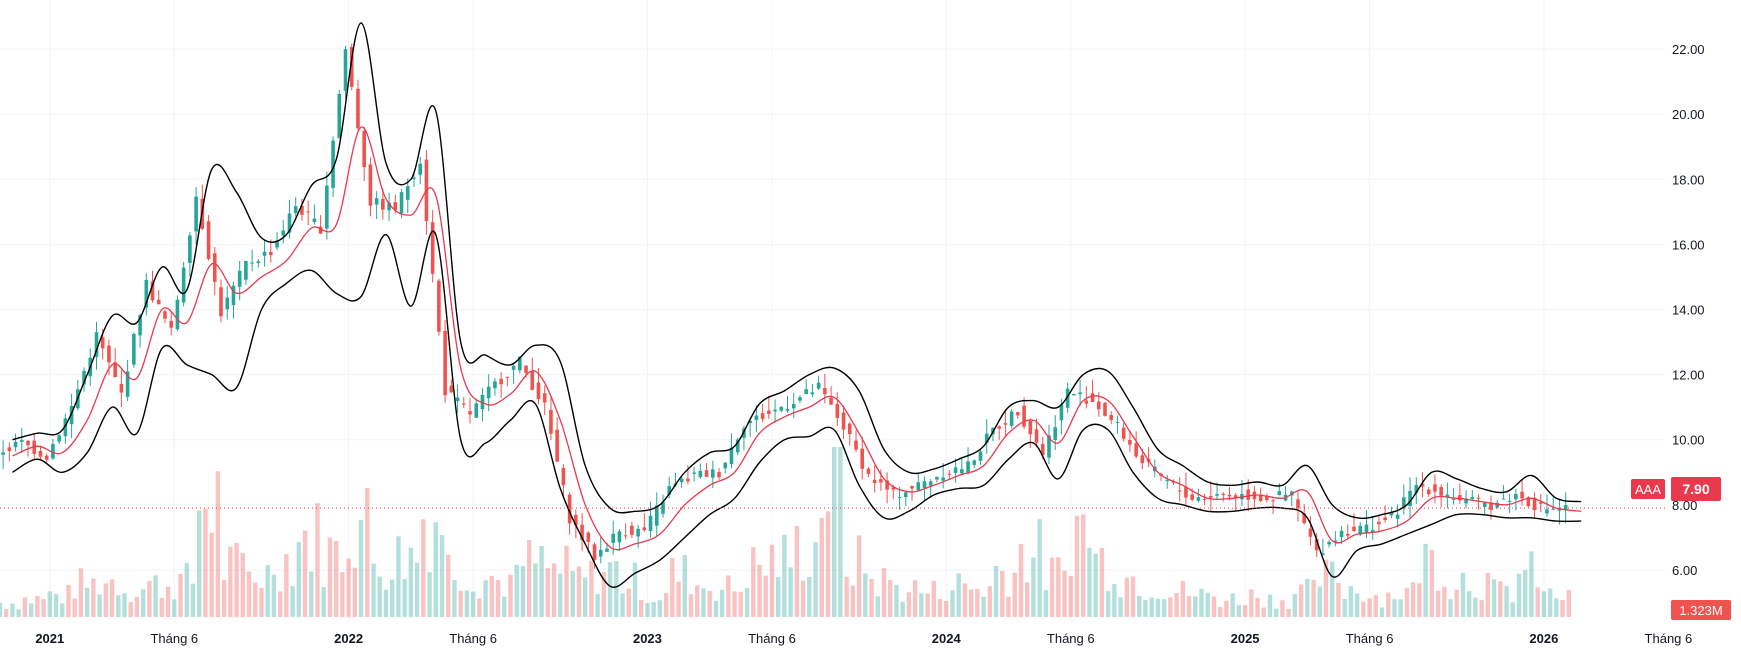 The height and width of the screenshot is (656, 1741). Describe the element at coordinates (1696, 489) in the screenshot. I see `last-price-badge-bg` at that location.